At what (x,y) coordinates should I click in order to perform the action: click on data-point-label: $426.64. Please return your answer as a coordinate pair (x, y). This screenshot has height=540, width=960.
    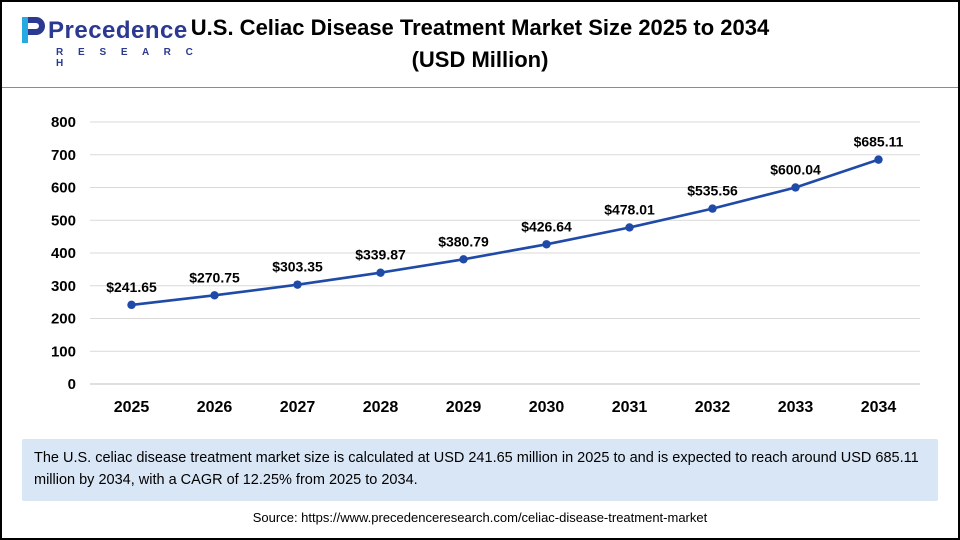
    Looking at the image, I should click on (546, 226).